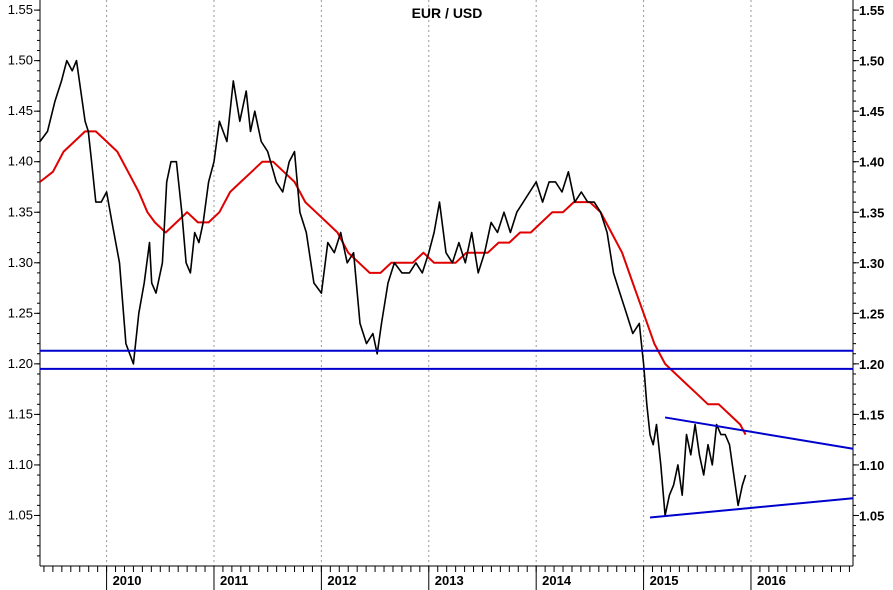 This screenshot has height=590, width=893. Describe the element at coordinates (771, 580) in the screenshot. I see `x-tick-label: 2016` at that location.